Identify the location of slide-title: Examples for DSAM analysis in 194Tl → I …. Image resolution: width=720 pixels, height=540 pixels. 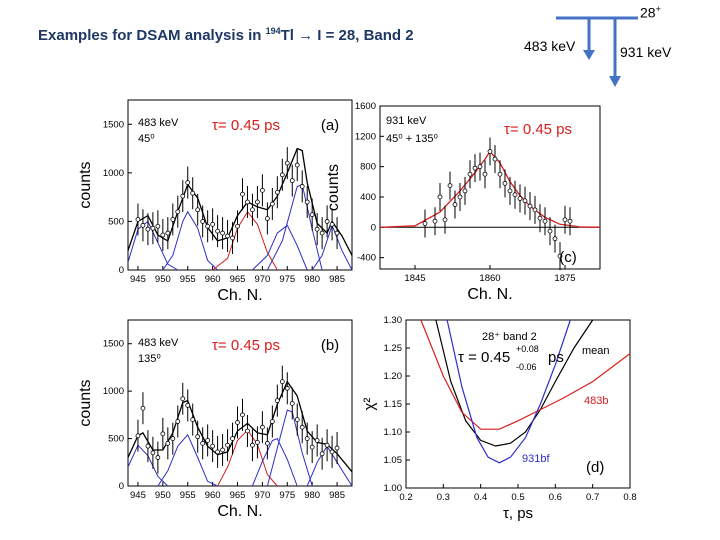
(226, 35).